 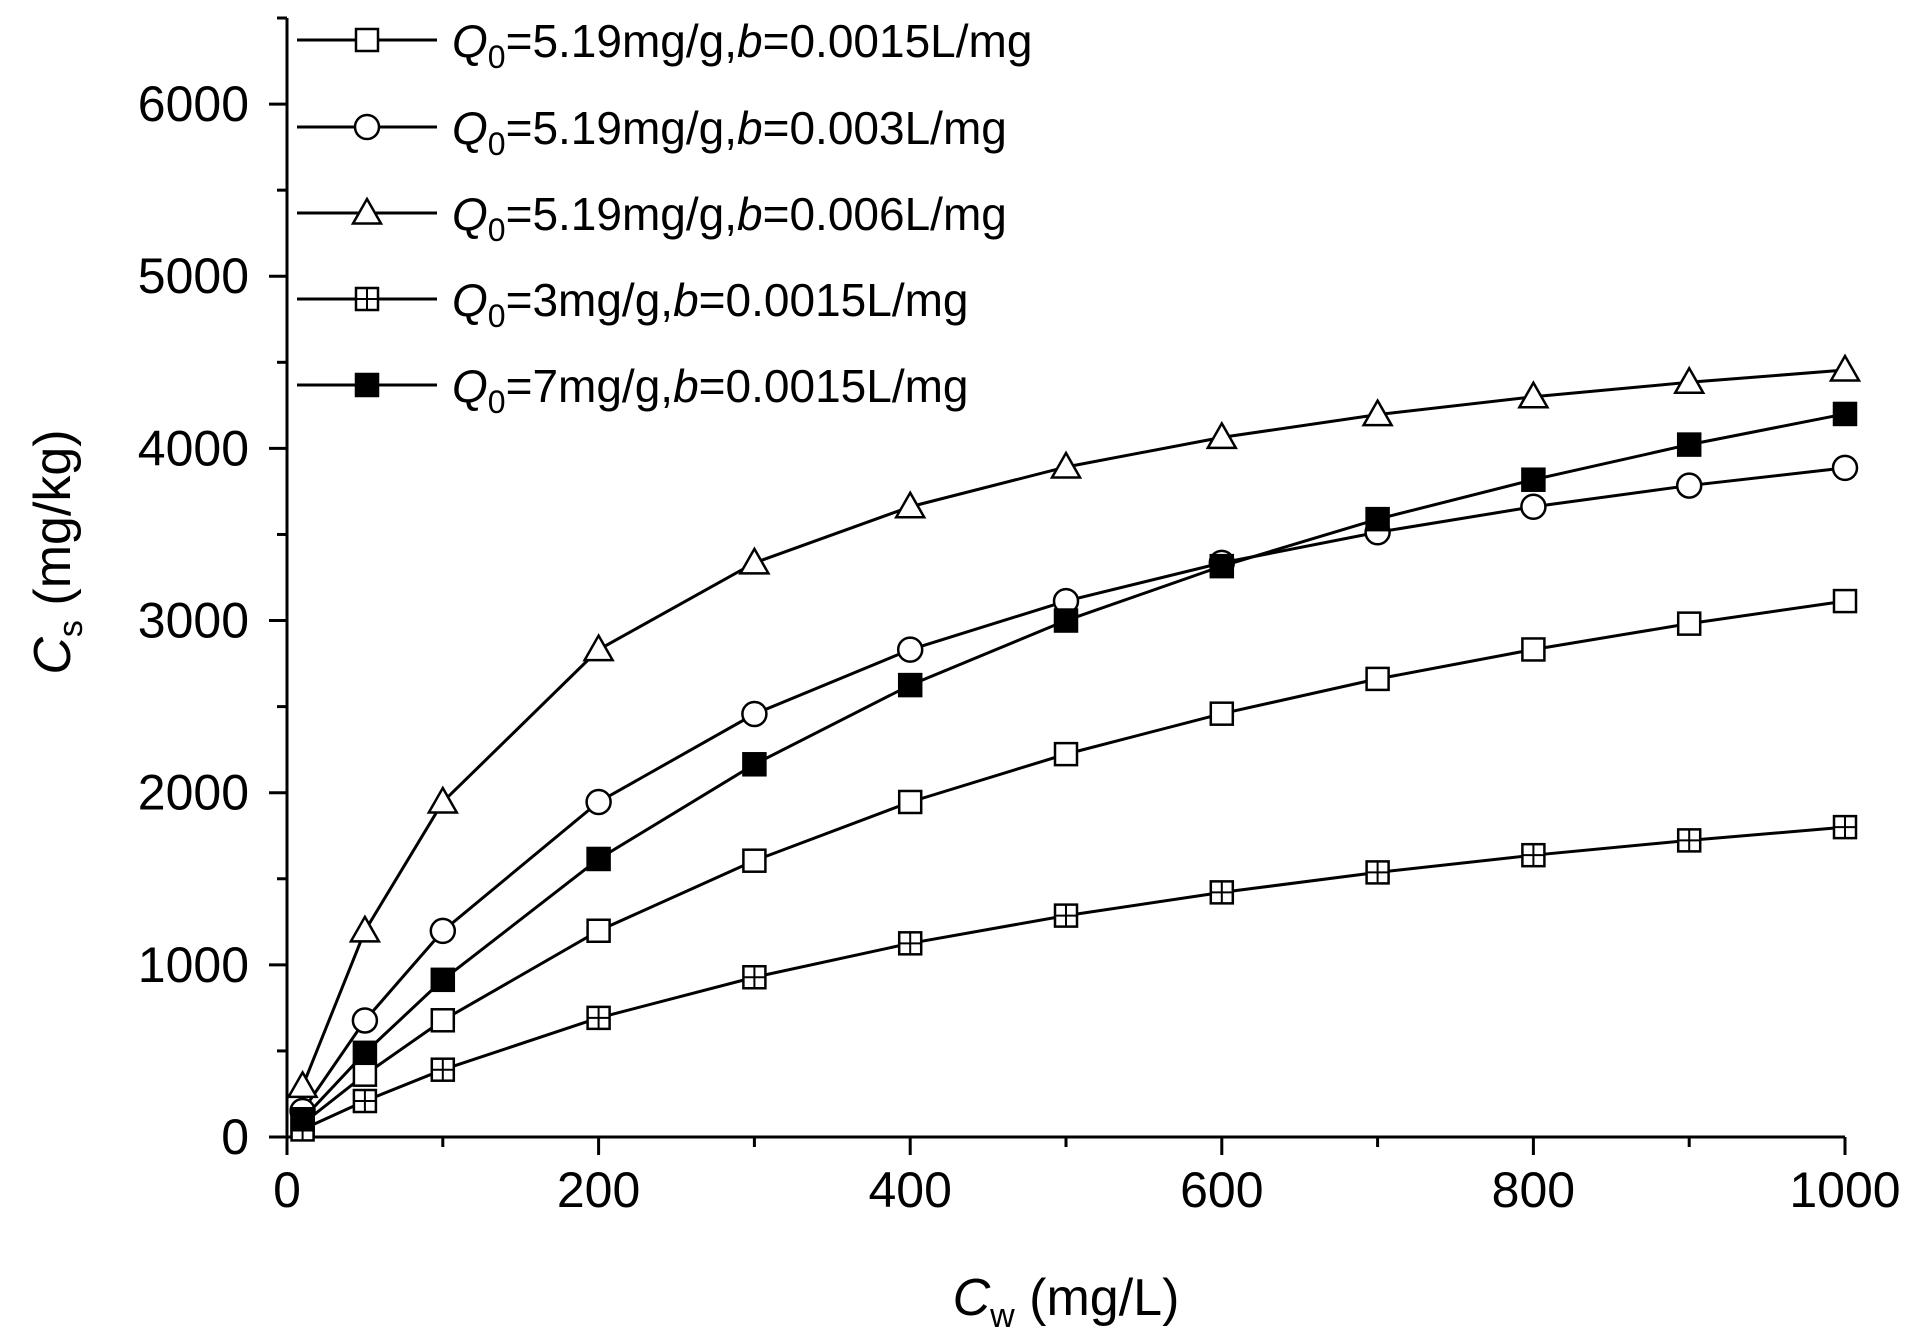 What do you see at coordinates (193, 104) in the screenshot?
I see `y-tick-label: 6000` at bounding box center [193, 104].